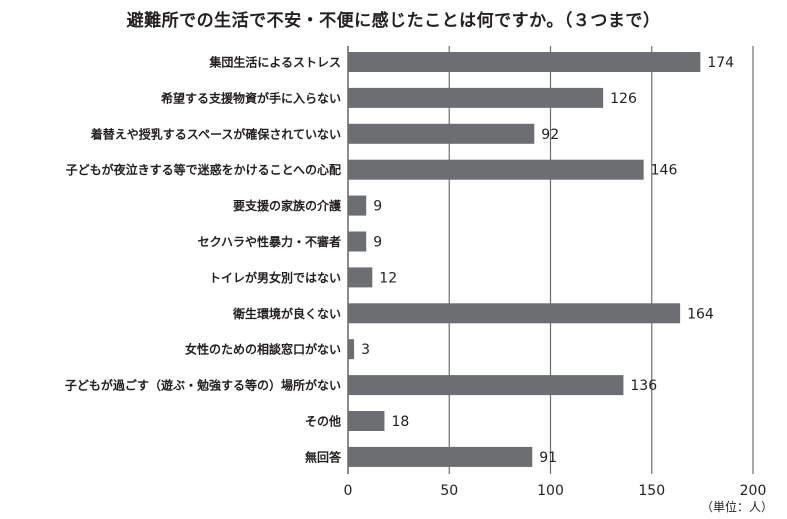  What do you see at coordinates (203, 169) in the screenshot?
I see `category-label: 子どもが夜泣きする等で迷惑をかけることへの心配` at bounding box center [203, 169].